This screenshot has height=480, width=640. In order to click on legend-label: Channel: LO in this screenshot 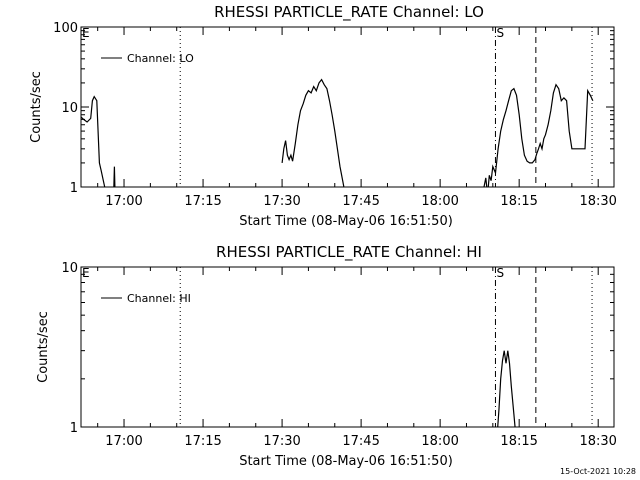, I will do `click(160, 58)`.